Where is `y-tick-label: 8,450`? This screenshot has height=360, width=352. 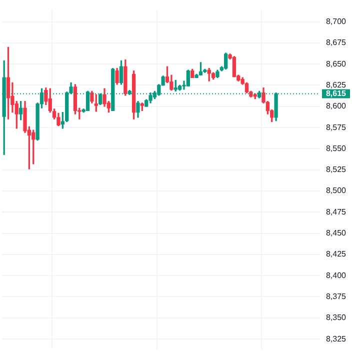 y-tick-label: 8,450 is located at coordinates (336, 233).